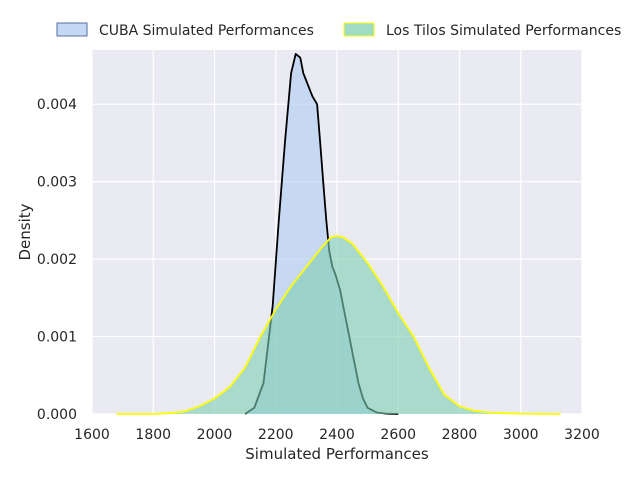 The image size is (640, 480). I want to click on y-tick-label: 0.000, so click(57, 415).